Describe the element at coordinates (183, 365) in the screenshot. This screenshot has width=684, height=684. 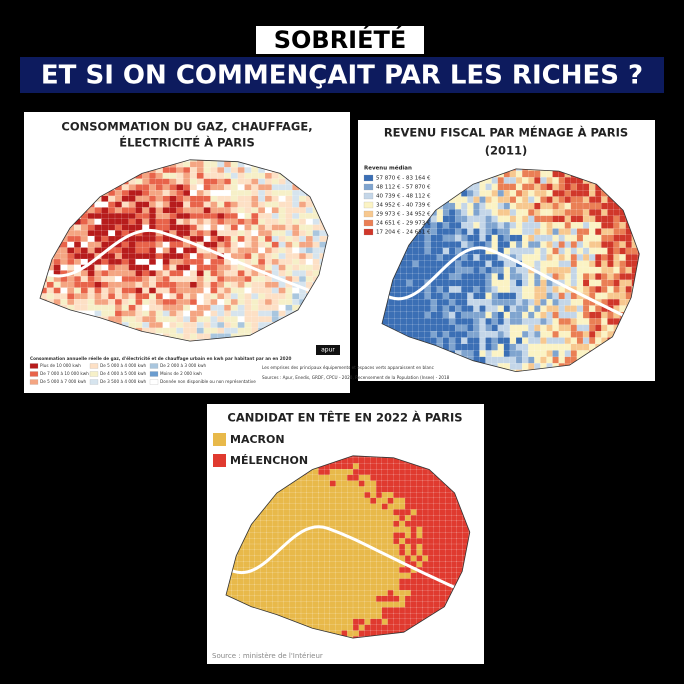
I see `legend-label: De 2 000 à 3 000 kwh` at that location.